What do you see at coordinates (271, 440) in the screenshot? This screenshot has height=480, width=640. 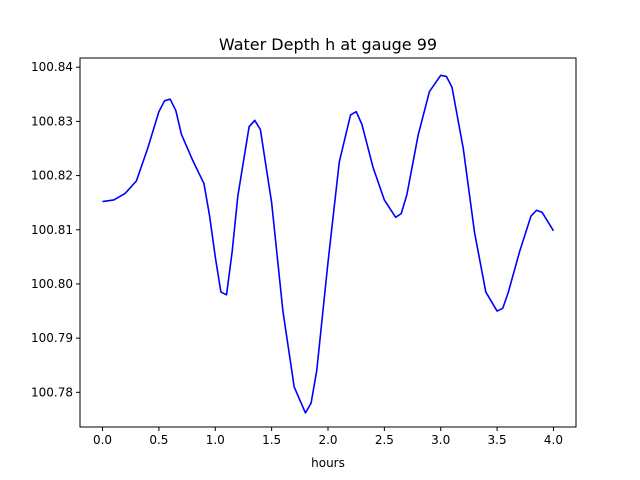 I see `x-tick-label: 1.5` at bounding box center [271, 440].